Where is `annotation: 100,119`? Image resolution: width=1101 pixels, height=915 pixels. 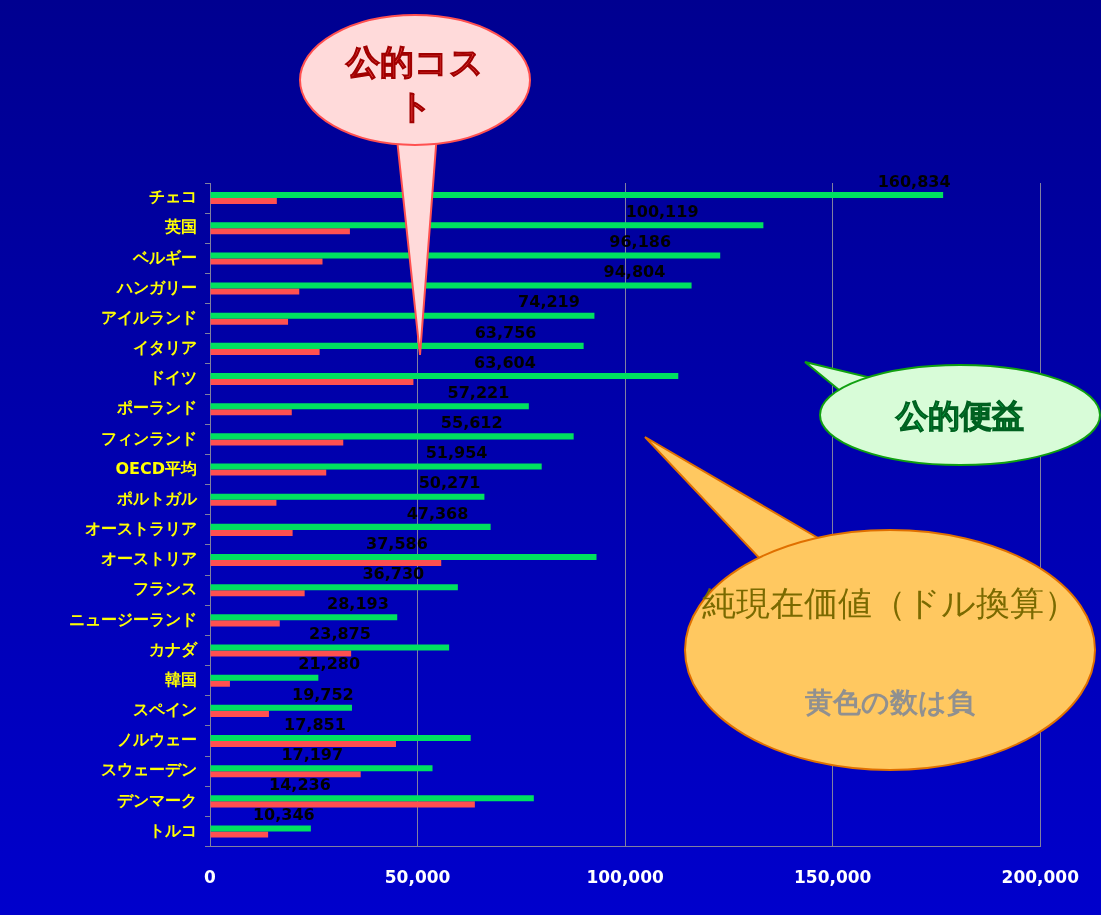
annotation: 100,119 is located at coordinates (662, 211).